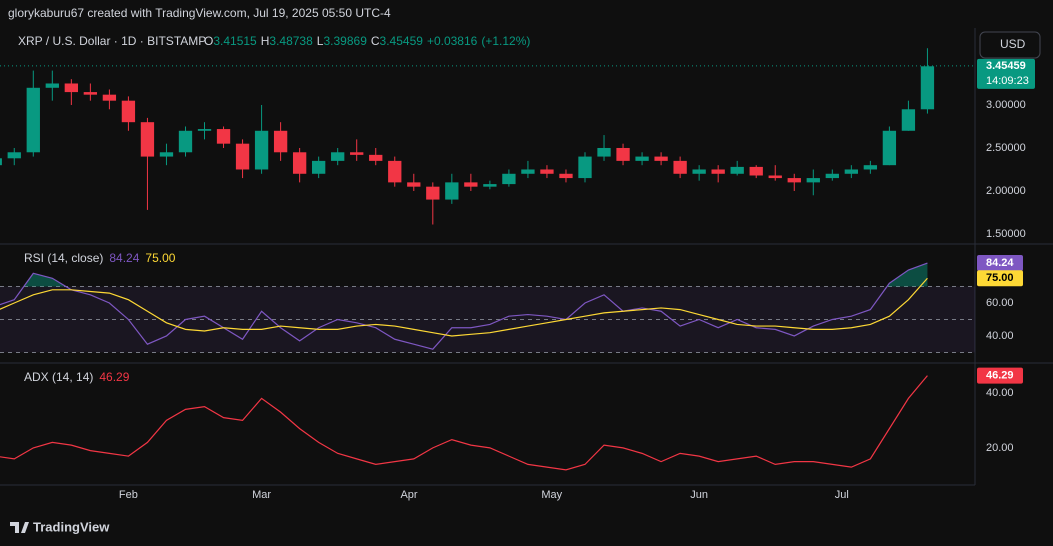  Describe the element at coordinates (261, 495) in the screenshot. I see `x-tick-label: Mar` at that location.